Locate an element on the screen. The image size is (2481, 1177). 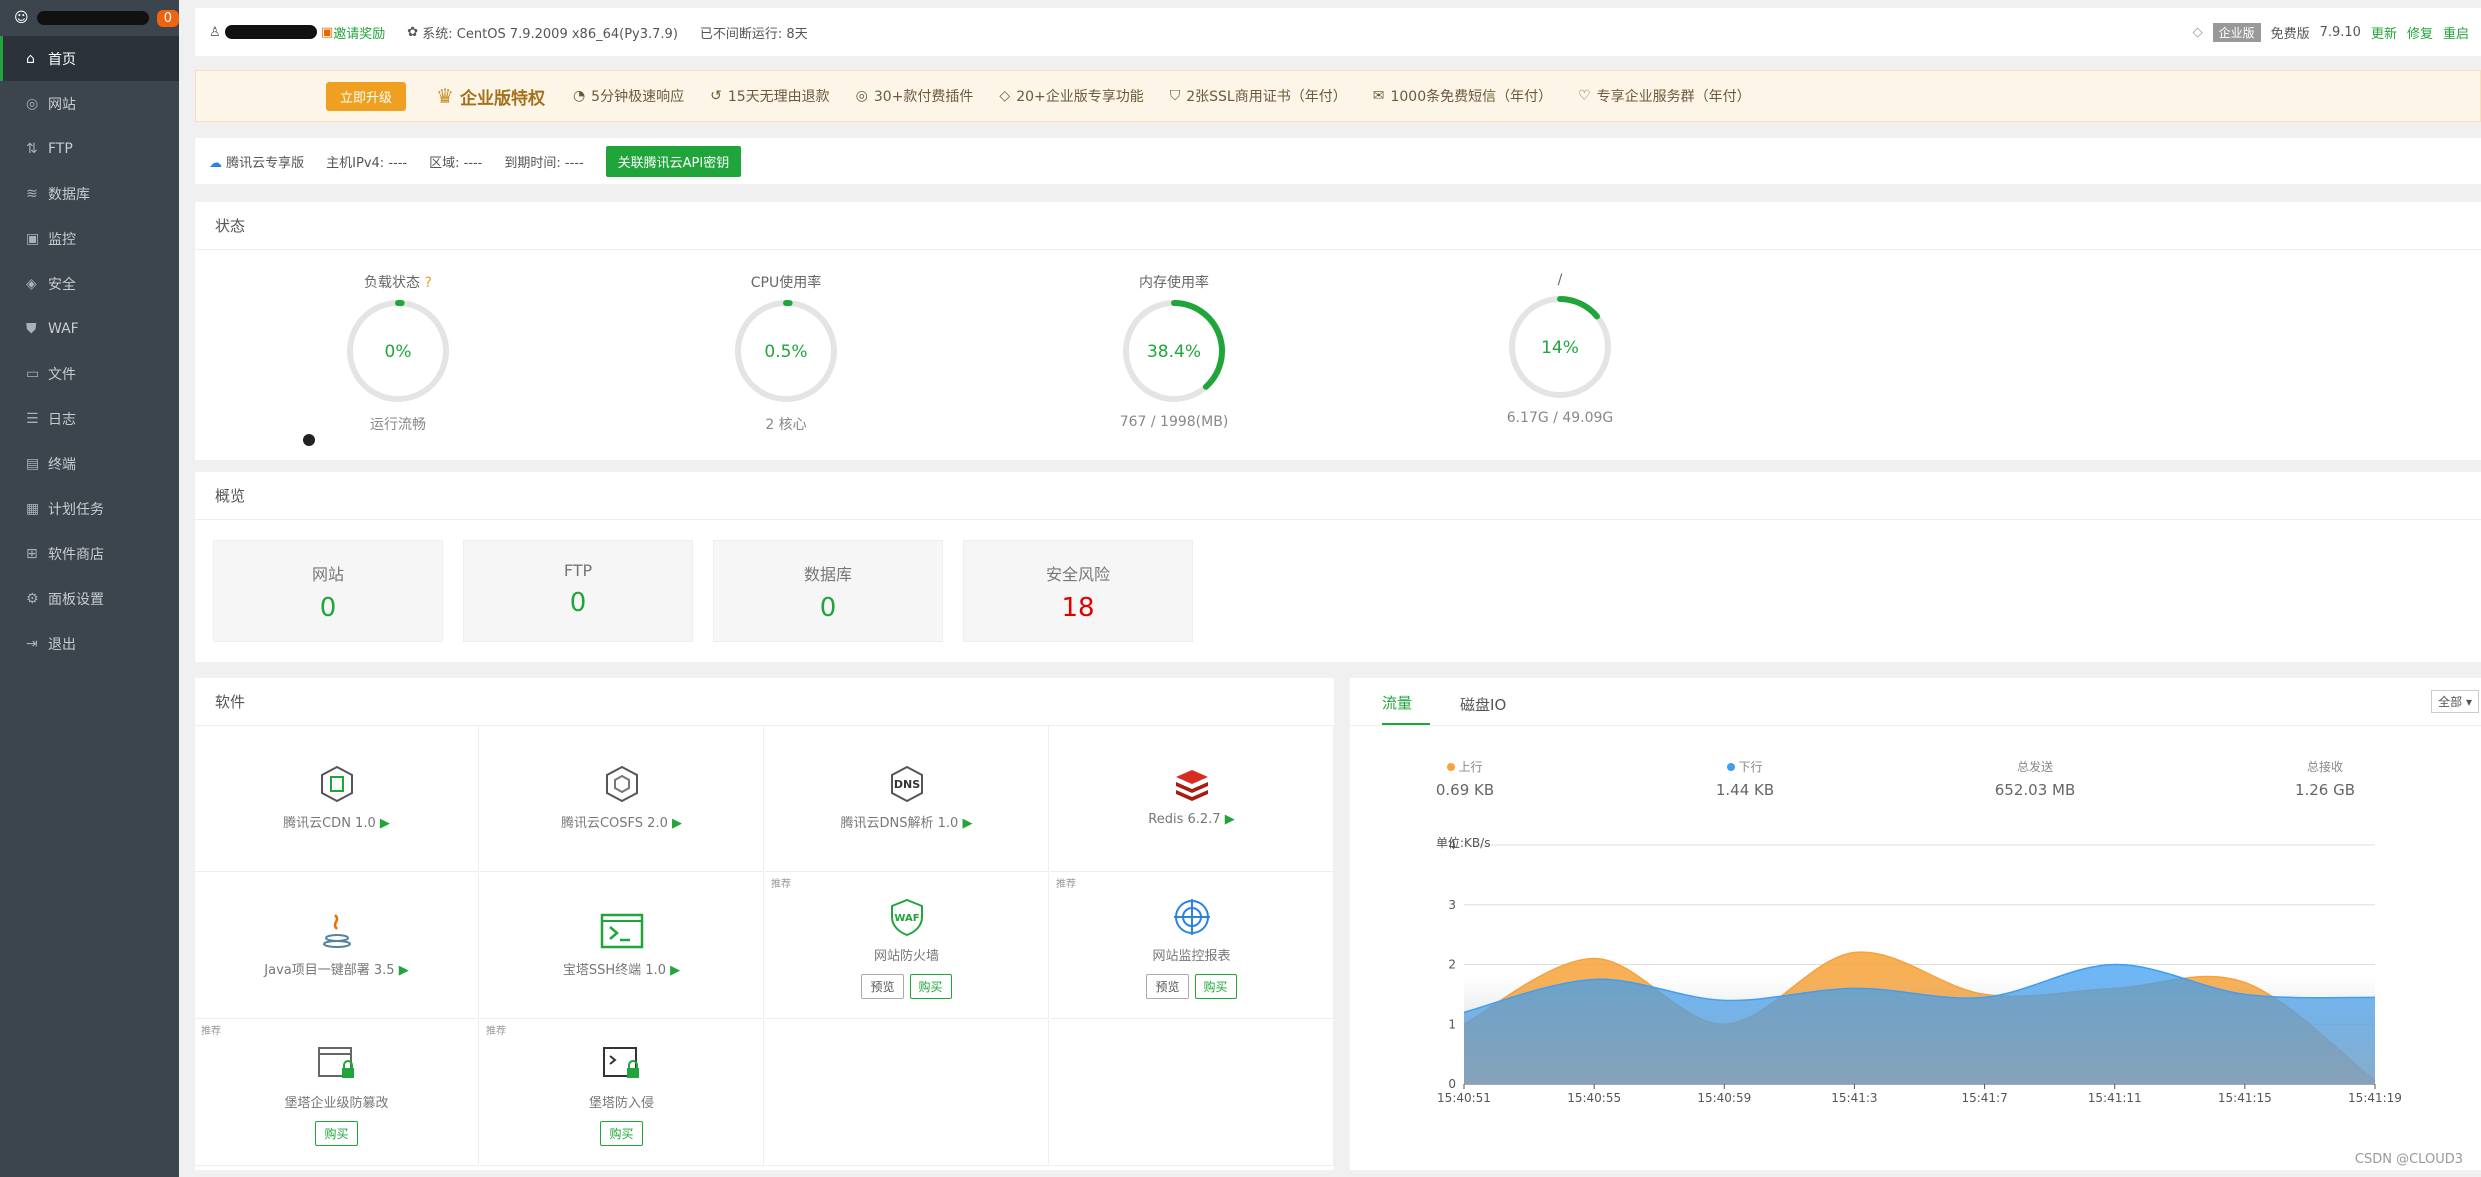
gauge: 内存使用率 38.4% 767 / 1998(MB) is located at coordinates (1174, 351).